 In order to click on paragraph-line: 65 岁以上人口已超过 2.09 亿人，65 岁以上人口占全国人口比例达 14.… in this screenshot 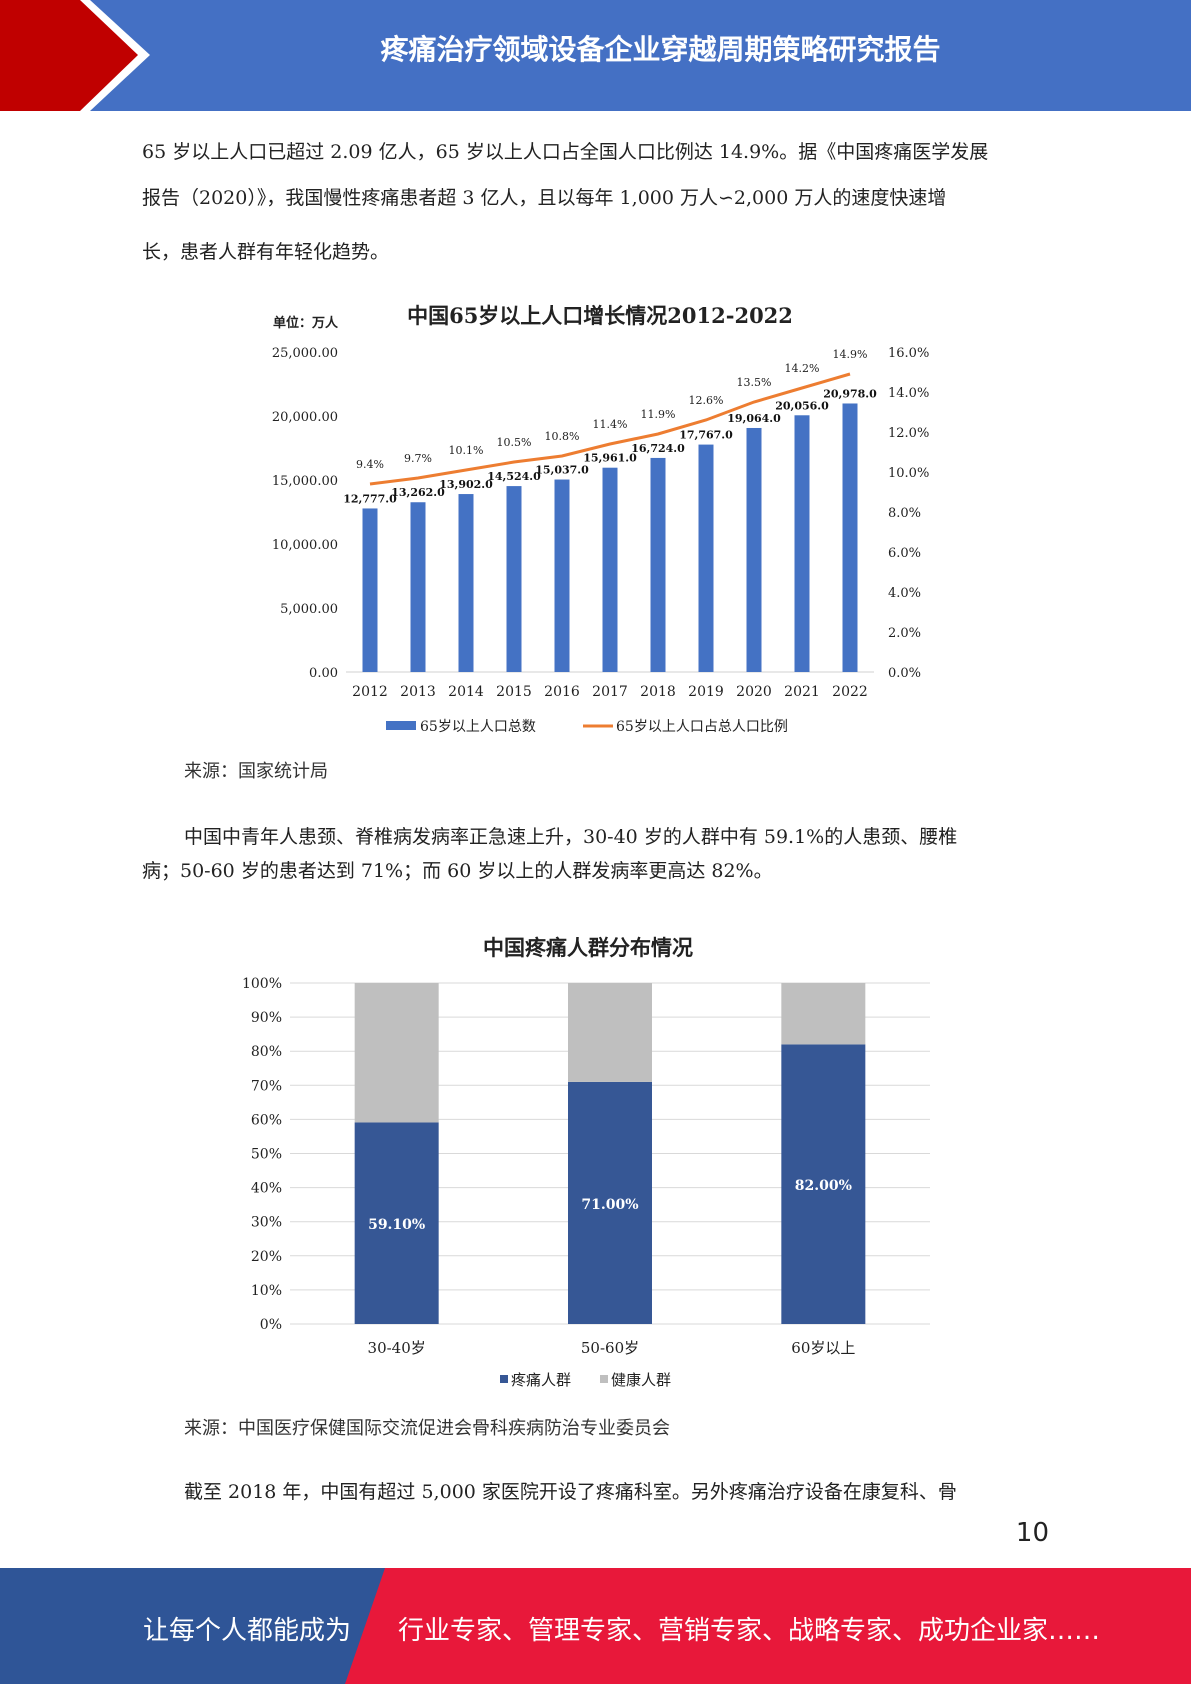, I will do `click(565, 152)`.